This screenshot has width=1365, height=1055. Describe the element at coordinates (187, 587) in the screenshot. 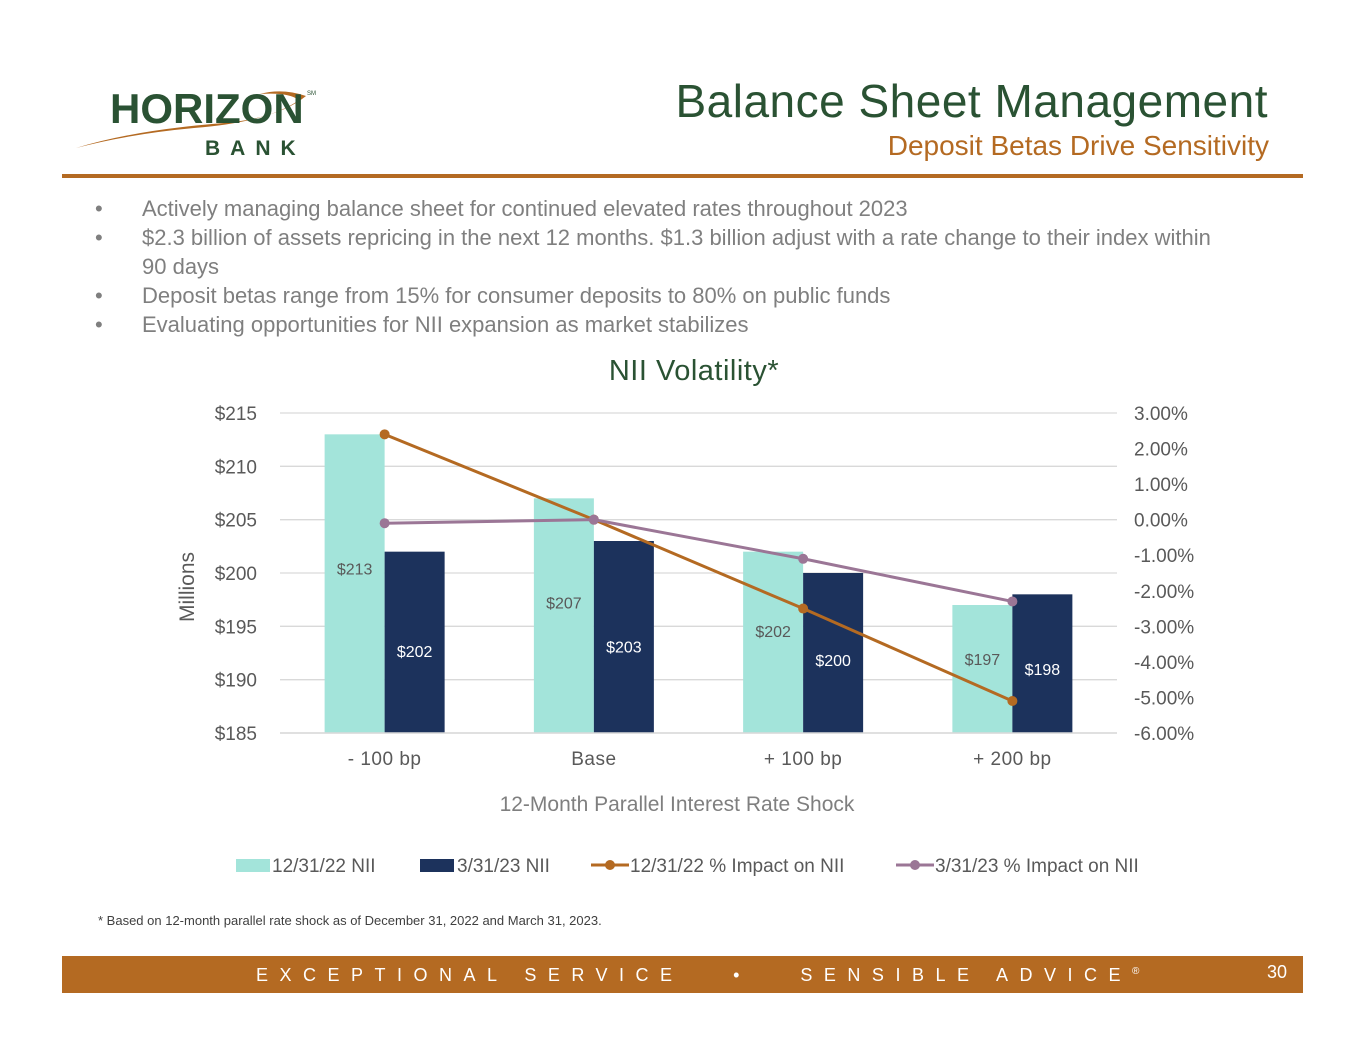

I see `y-axis-title: Millions` at that location.